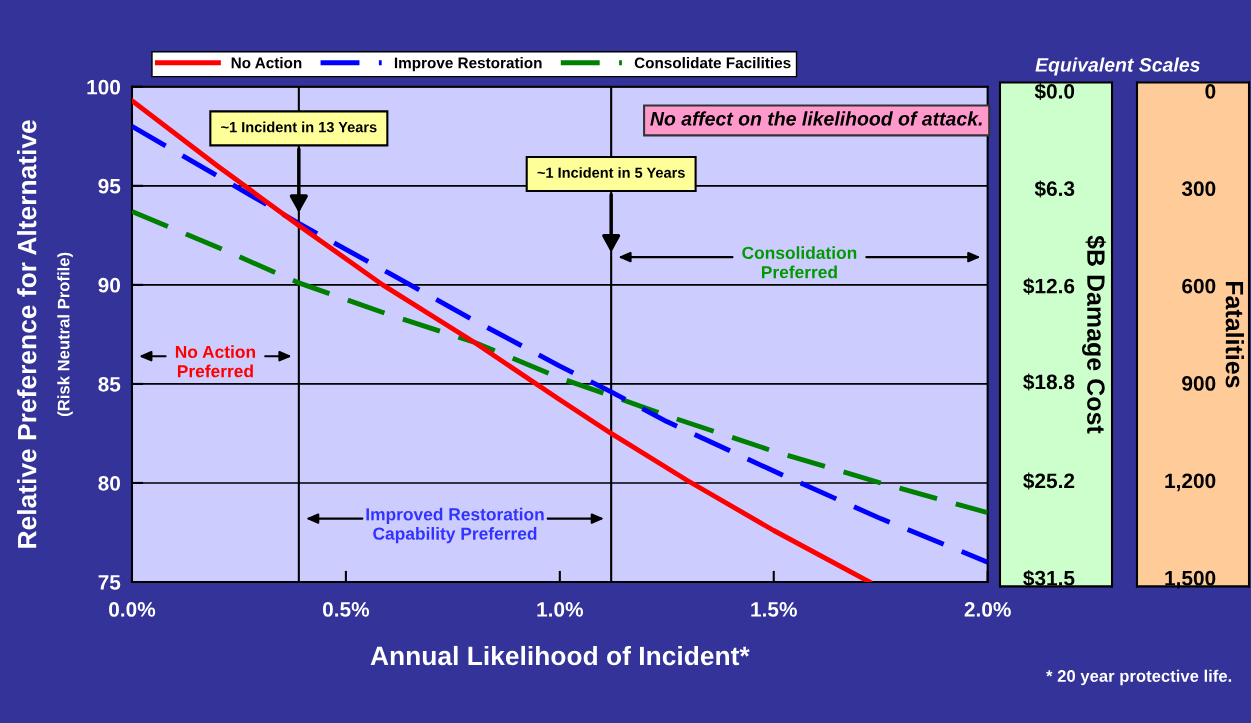 Image resolution: width=1251 pixels, height=723 pixels. What do you see at coordinates (560, 609) in the screenshot?
I see `x-tick-label: 1.0%` at bounding box center [560, 609].